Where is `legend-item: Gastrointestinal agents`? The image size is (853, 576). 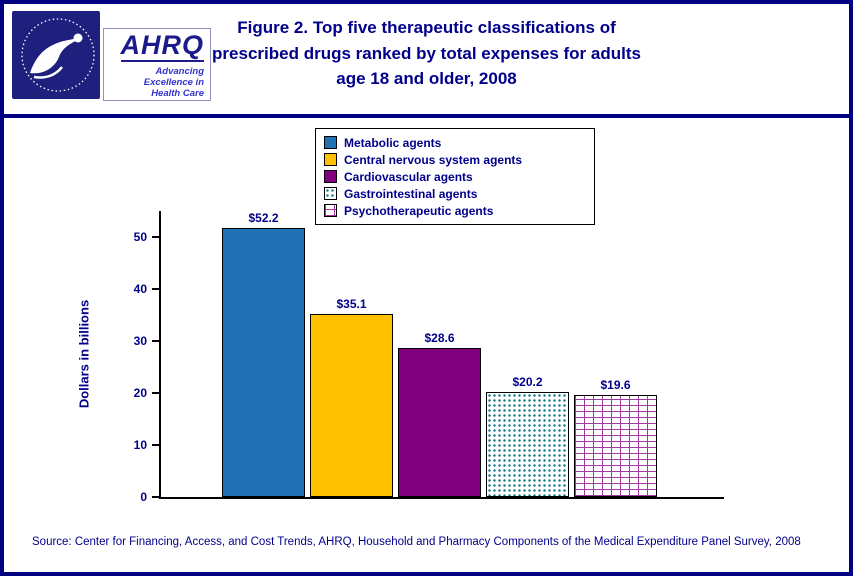 legend-item: Gastrointestinal agents is located at coordinates (455, 193).